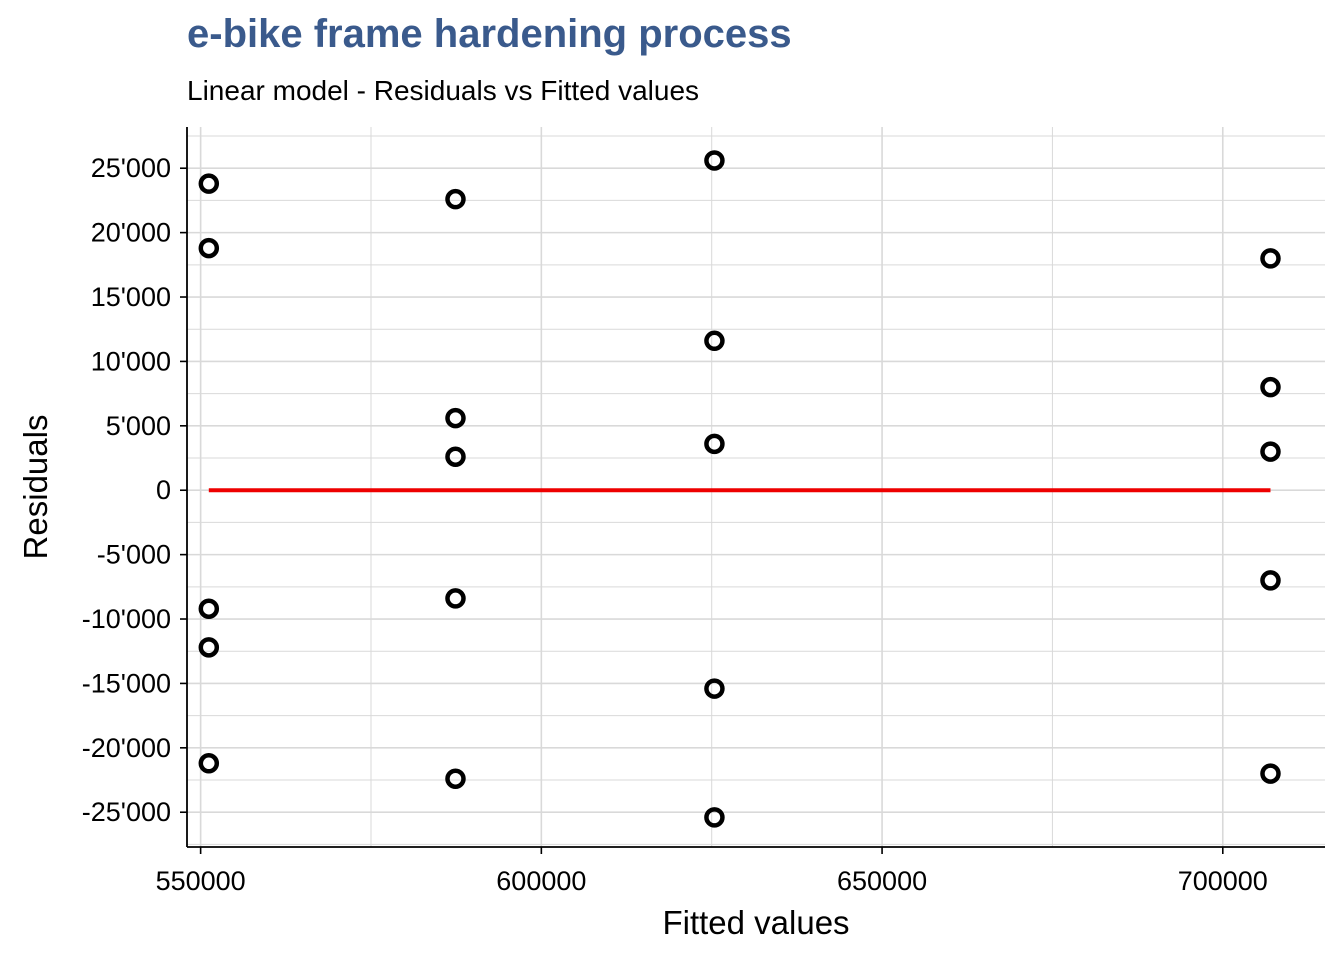 The image size is (1344, 960). I want to click on x-tick-label: 600000, so click(541, 881).